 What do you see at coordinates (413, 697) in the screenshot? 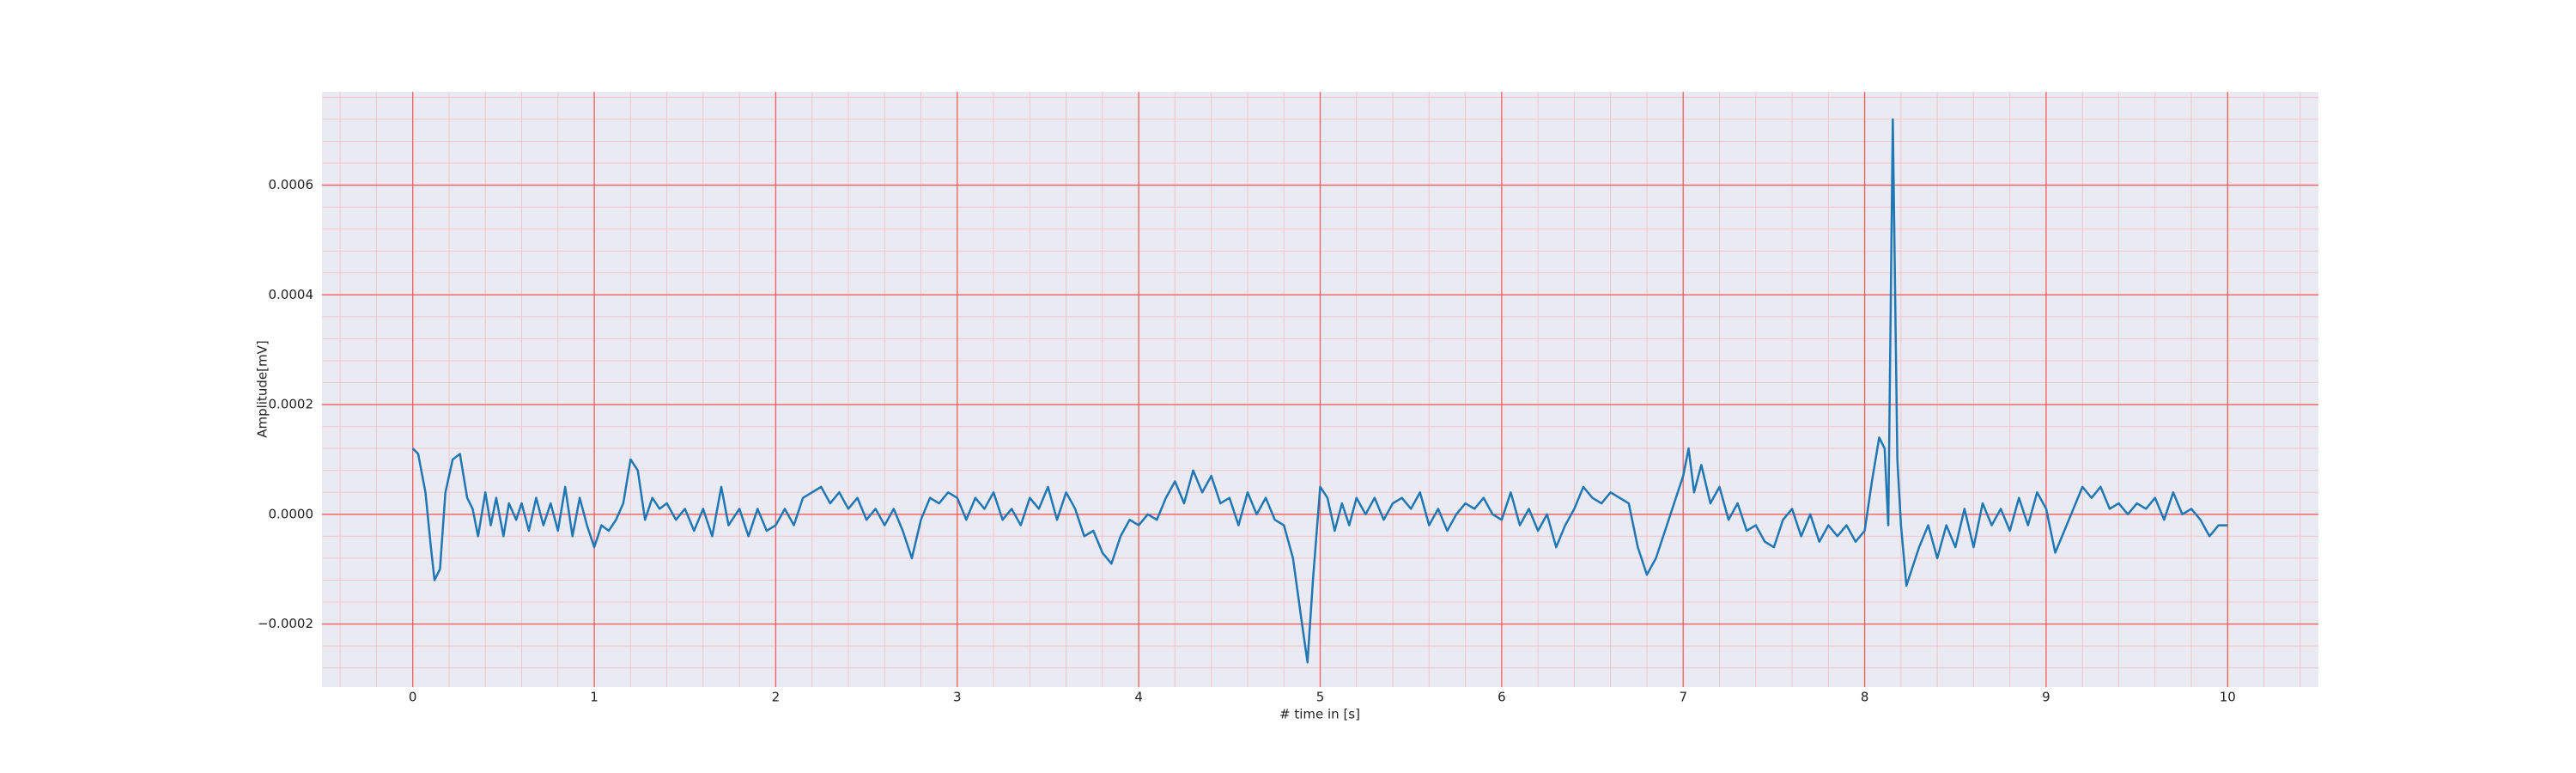
I see `x-tick-label: 0` at bounding box center [413, 697].